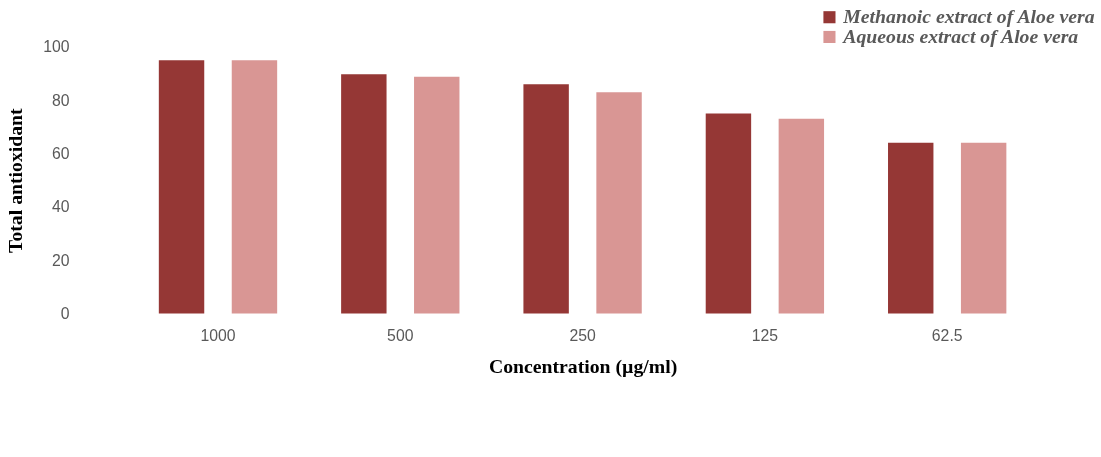 The image size is (1101, 457). Describe the element at coordinates (61, 207) in the screenshot. I see `y-tick-label: 40` at that location.